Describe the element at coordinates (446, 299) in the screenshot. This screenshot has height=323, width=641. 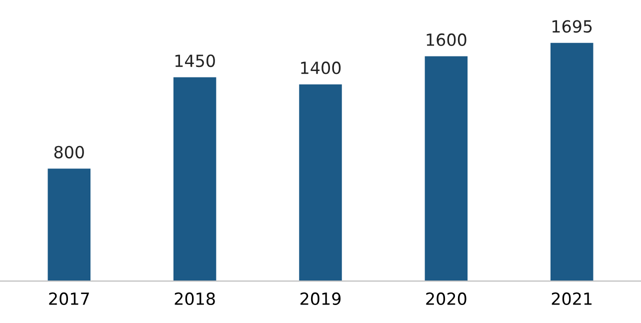
I see `x-tick-label: 2020` at that location.